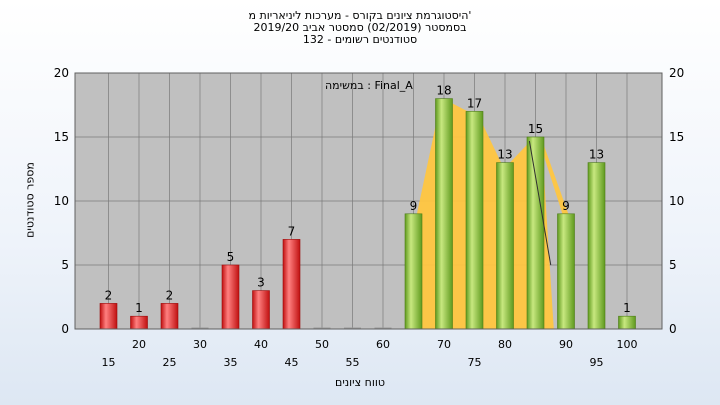 The width and height of the screenshot is (720, 405). Describe the element at coordinates (292, 231) in the screenshot. I see `data-label-45: 7` at that location.